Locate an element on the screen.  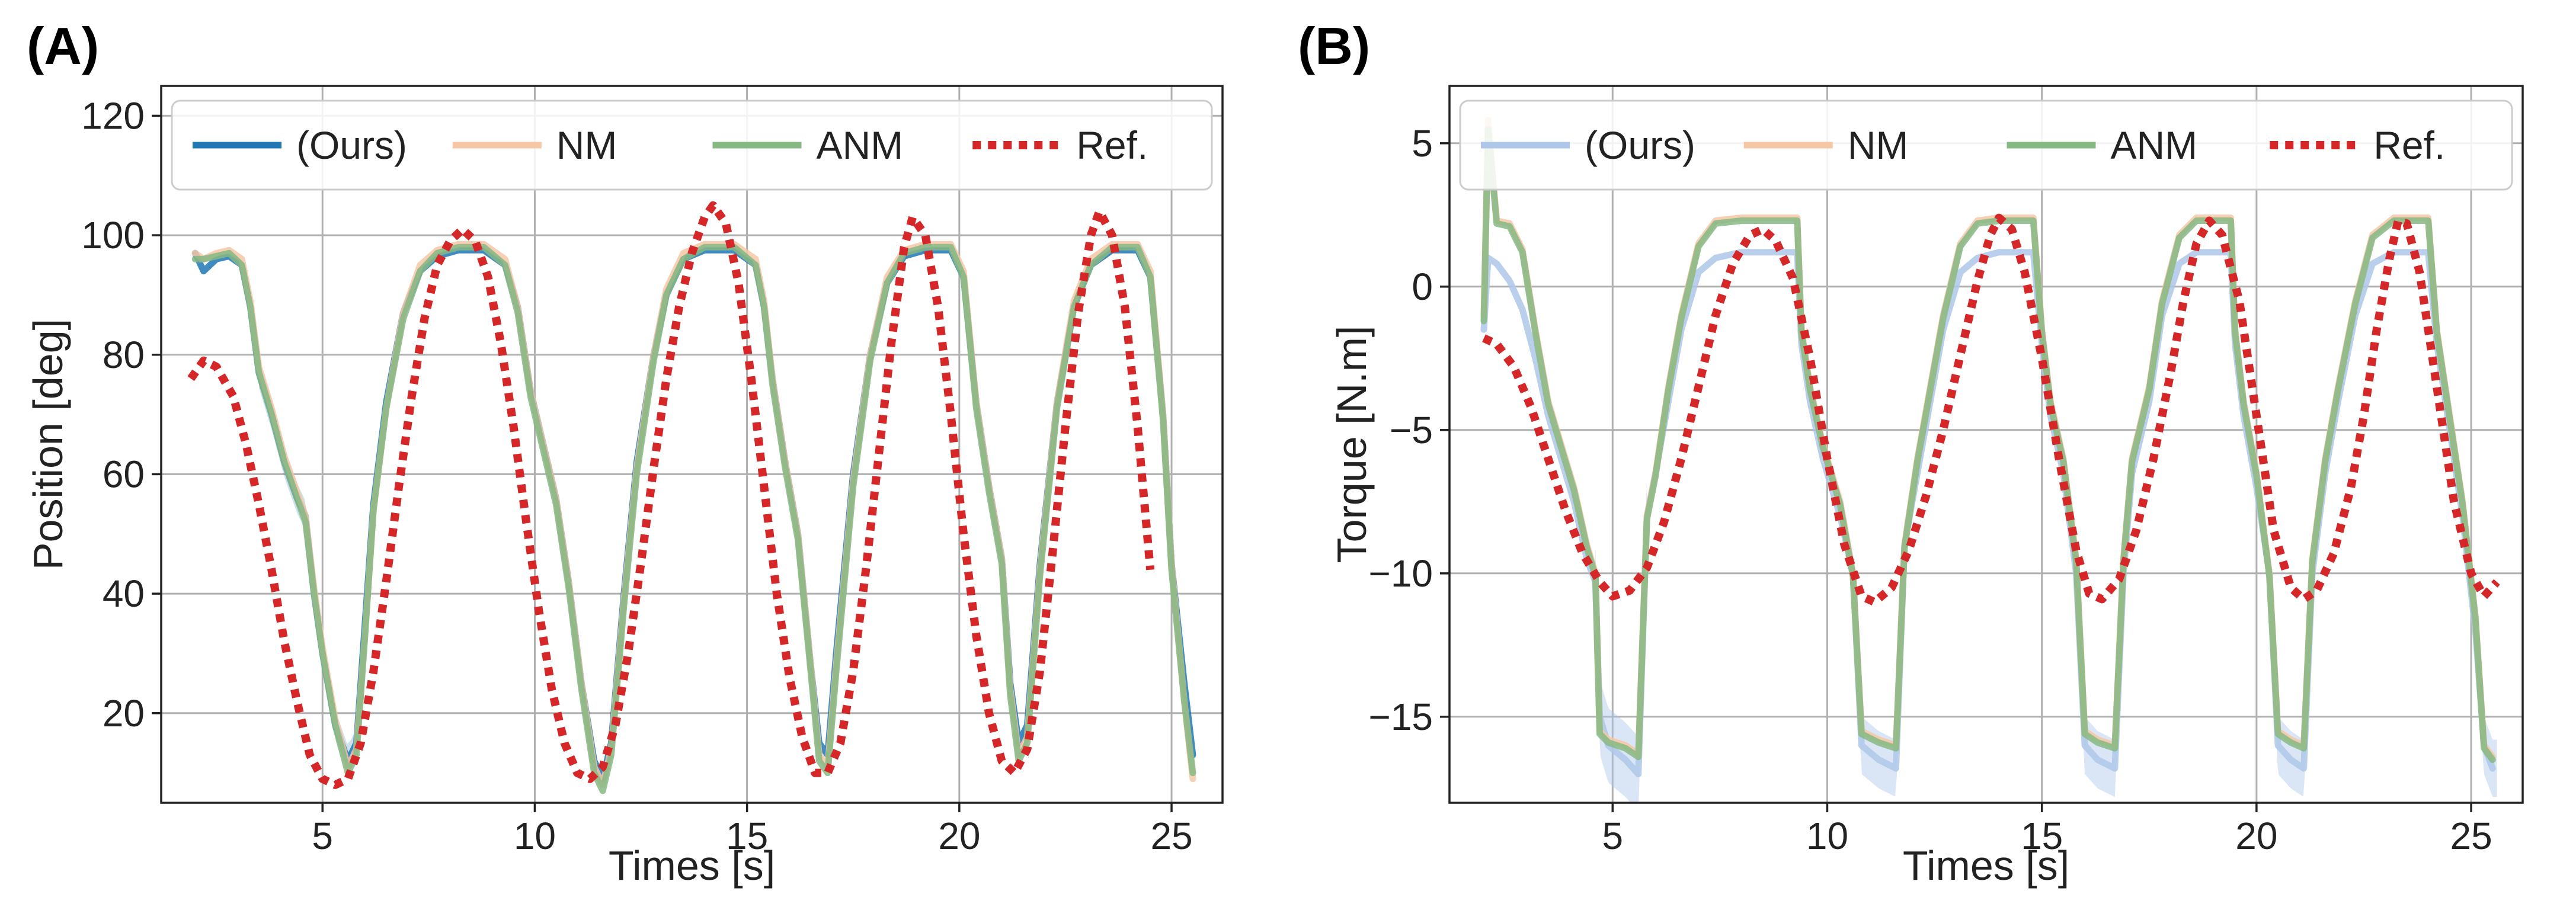
y-tick-label: 20 is located at coordinates (124, 713).